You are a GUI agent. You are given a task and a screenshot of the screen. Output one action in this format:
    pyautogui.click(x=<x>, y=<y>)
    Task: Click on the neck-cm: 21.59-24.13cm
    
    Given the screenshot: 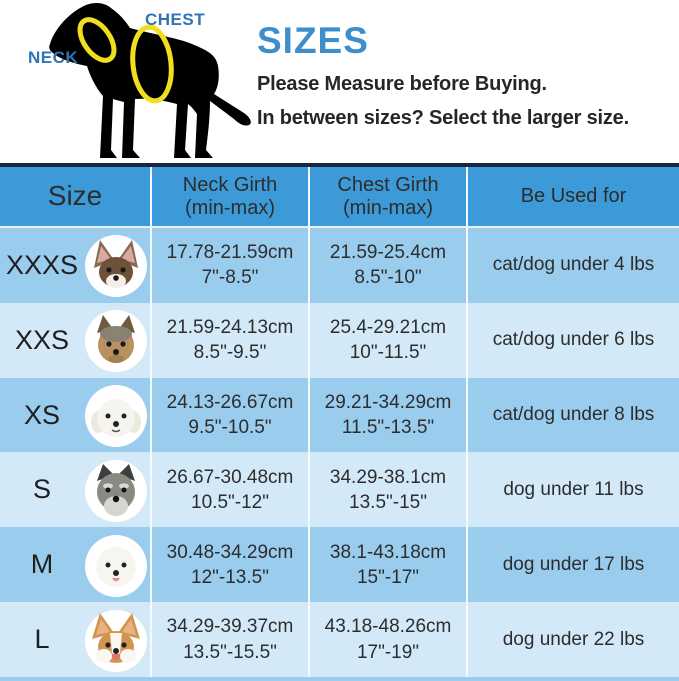 What is the action you would take?
    pyautogui.click(x=230, y=328)
    